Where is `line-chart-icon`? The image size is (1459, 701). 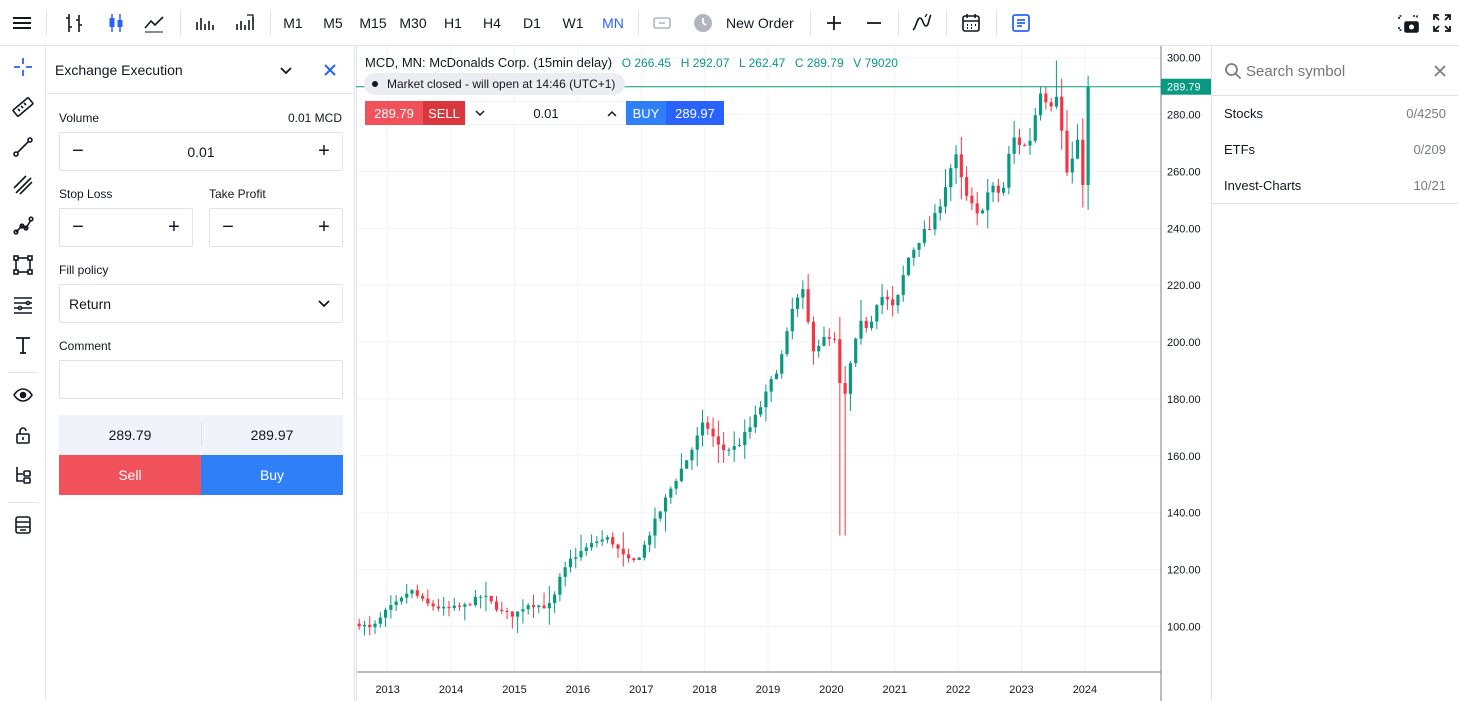
line-chart-icon is located at coordinates (154, 23).